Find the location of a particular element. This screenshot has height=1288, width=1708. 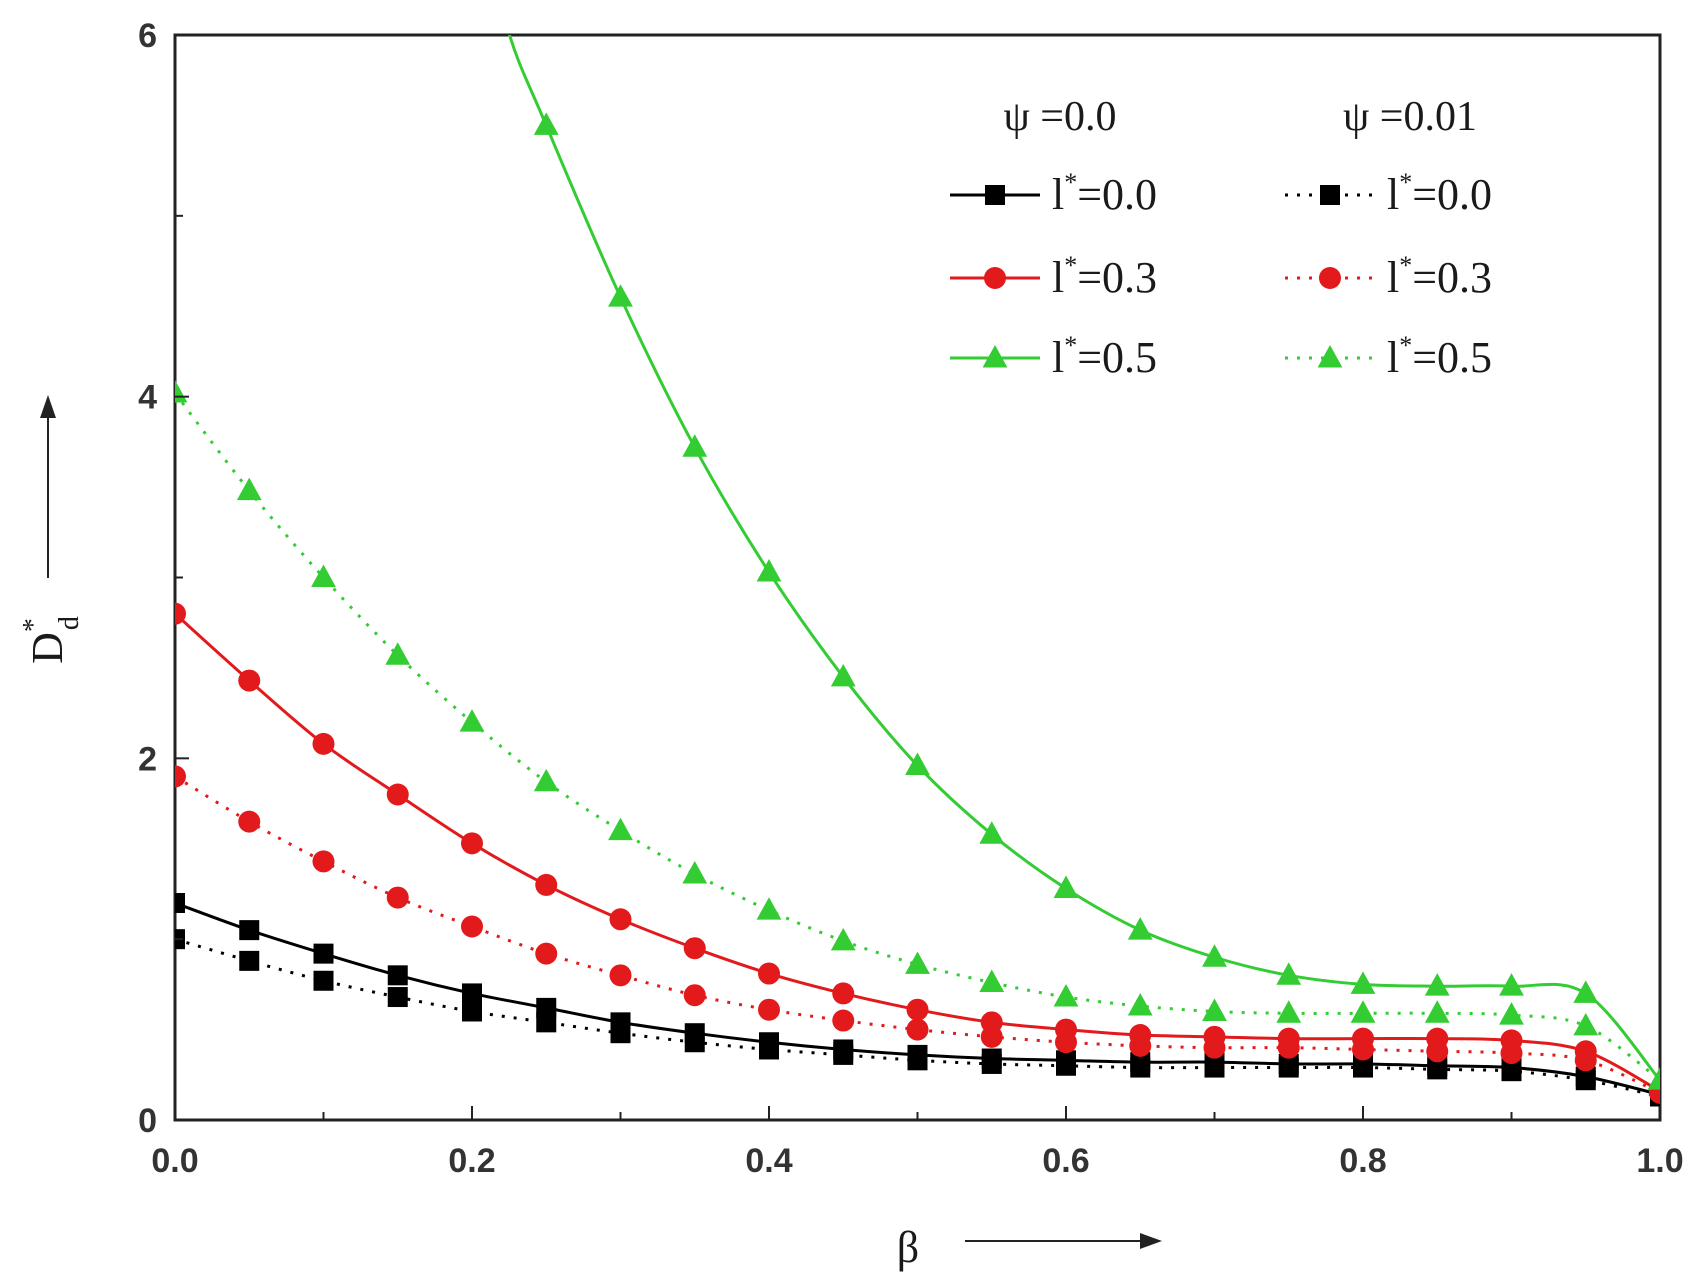

y-tick-label: 2 is located at coordinates (147, 759).